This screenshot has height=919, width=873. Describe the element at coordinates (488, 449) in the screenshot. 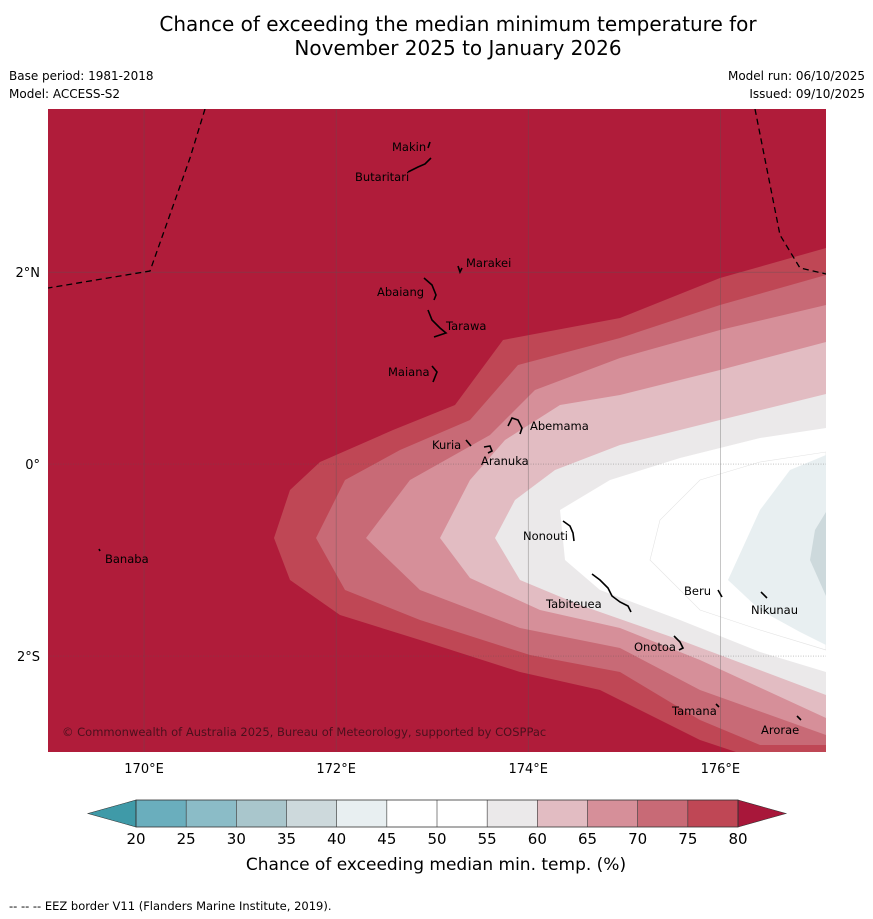

I see `island-aranuka-shape` at that location.